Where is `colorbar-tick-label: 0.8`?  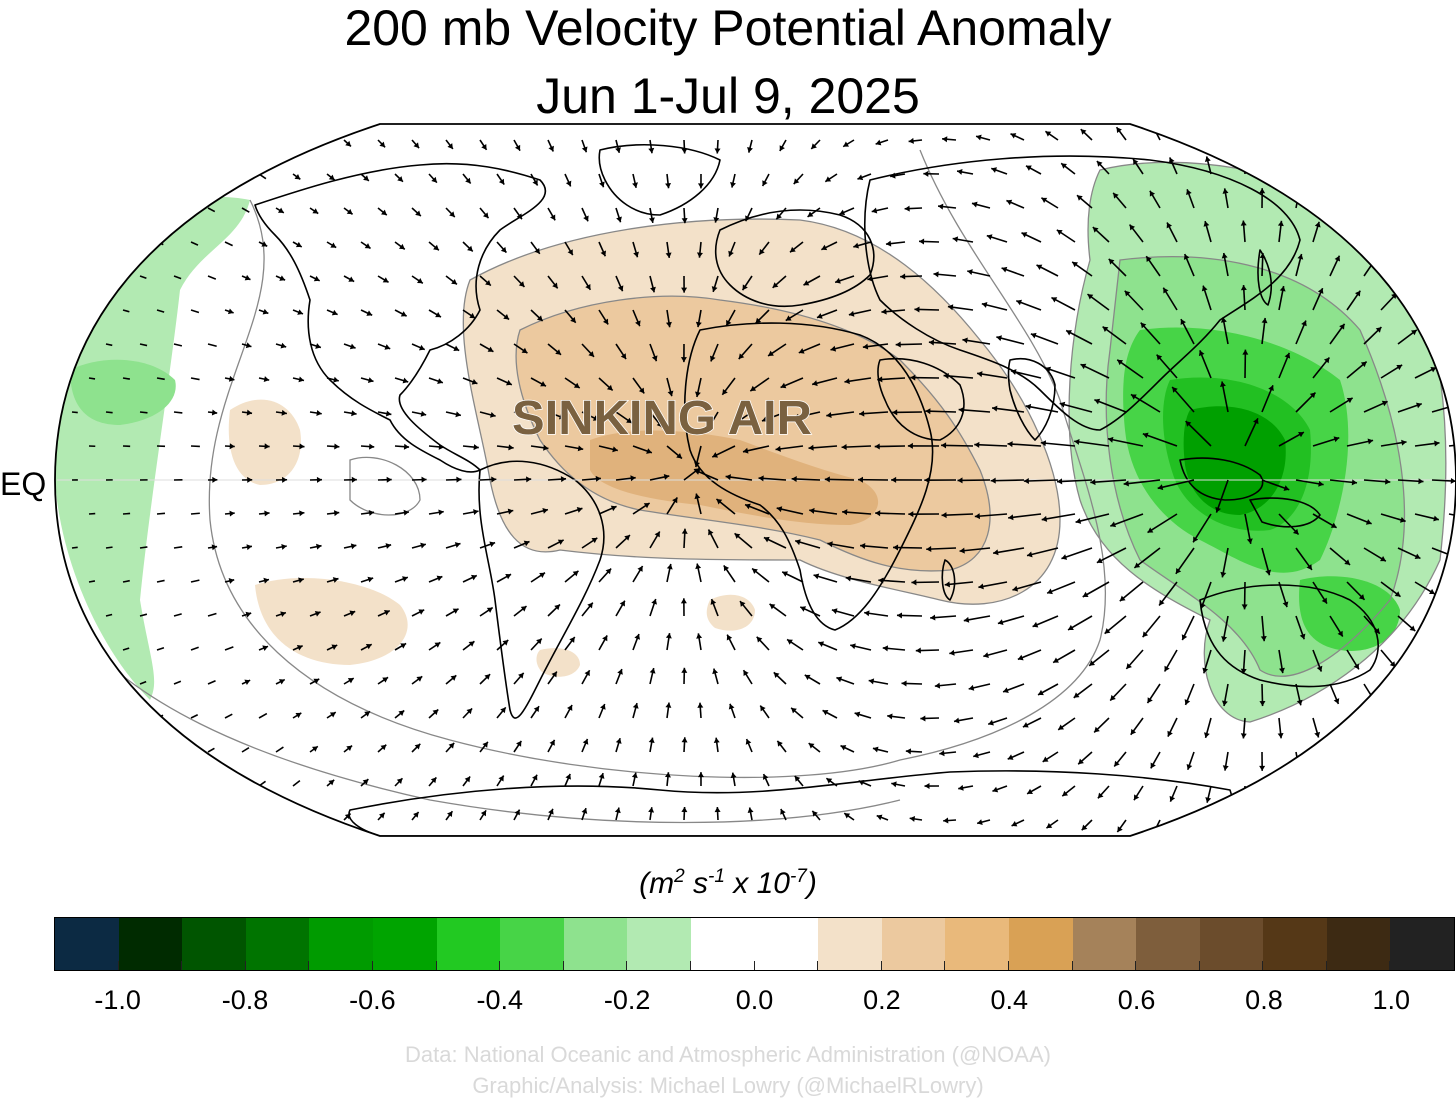 colorbar-tick-label: 0.8 is located at coordinates (1264, 1000).